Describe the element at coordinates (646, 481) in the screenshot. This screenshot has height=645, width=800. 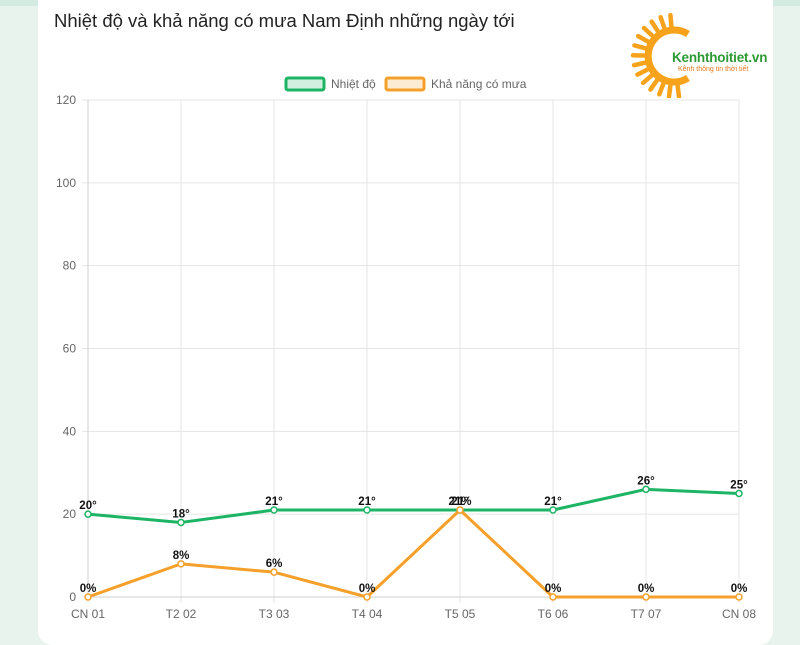
I see `data-label: 26°` at that location.